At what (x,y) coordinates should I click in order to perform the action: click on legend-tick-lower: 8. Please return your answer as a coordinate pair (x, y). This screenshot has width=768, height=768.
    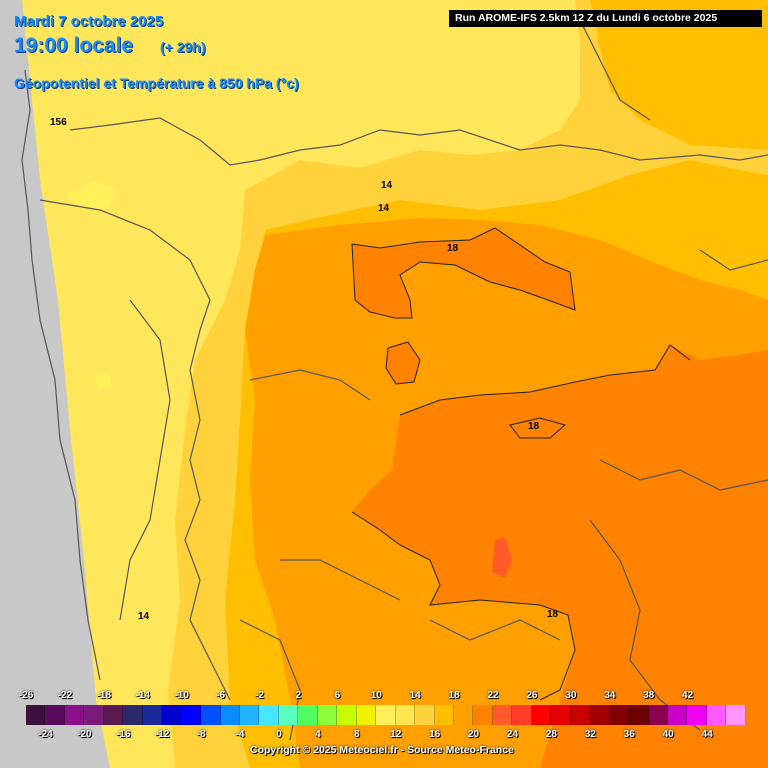
    Looking at the image, I should click on (357, 734).